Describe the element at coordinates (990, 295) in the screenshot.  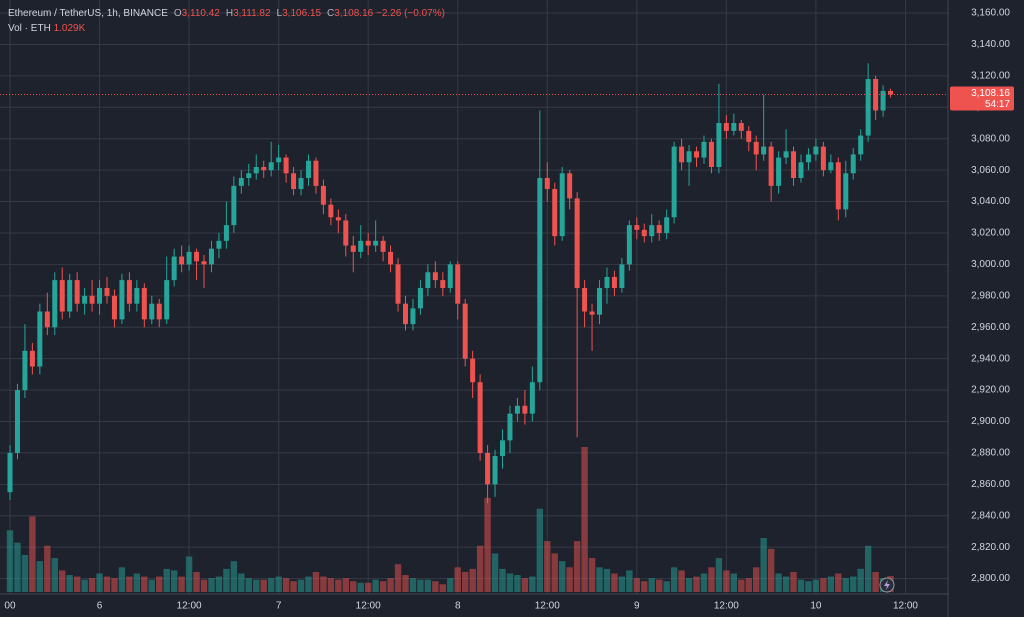
I see `y-tick-label: 2,980.00` at that location.